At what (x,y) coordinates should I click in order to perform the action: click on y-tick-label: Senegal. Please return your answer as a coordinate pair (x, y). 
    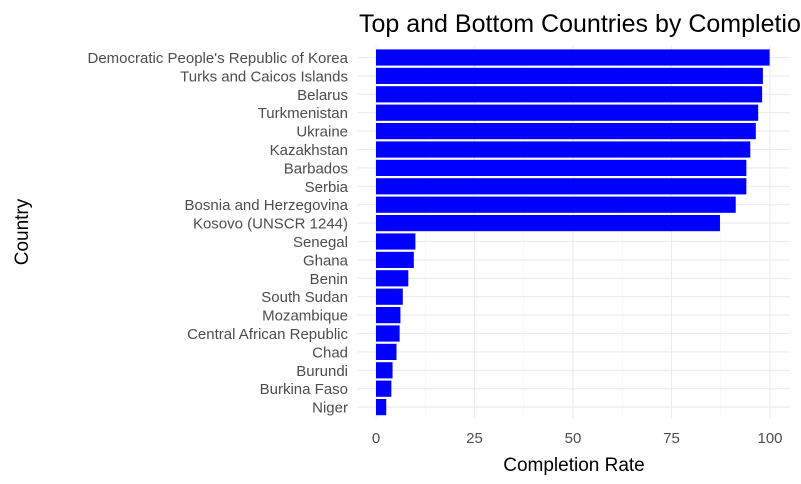
    Looking at the image, I should click on (320, 242).